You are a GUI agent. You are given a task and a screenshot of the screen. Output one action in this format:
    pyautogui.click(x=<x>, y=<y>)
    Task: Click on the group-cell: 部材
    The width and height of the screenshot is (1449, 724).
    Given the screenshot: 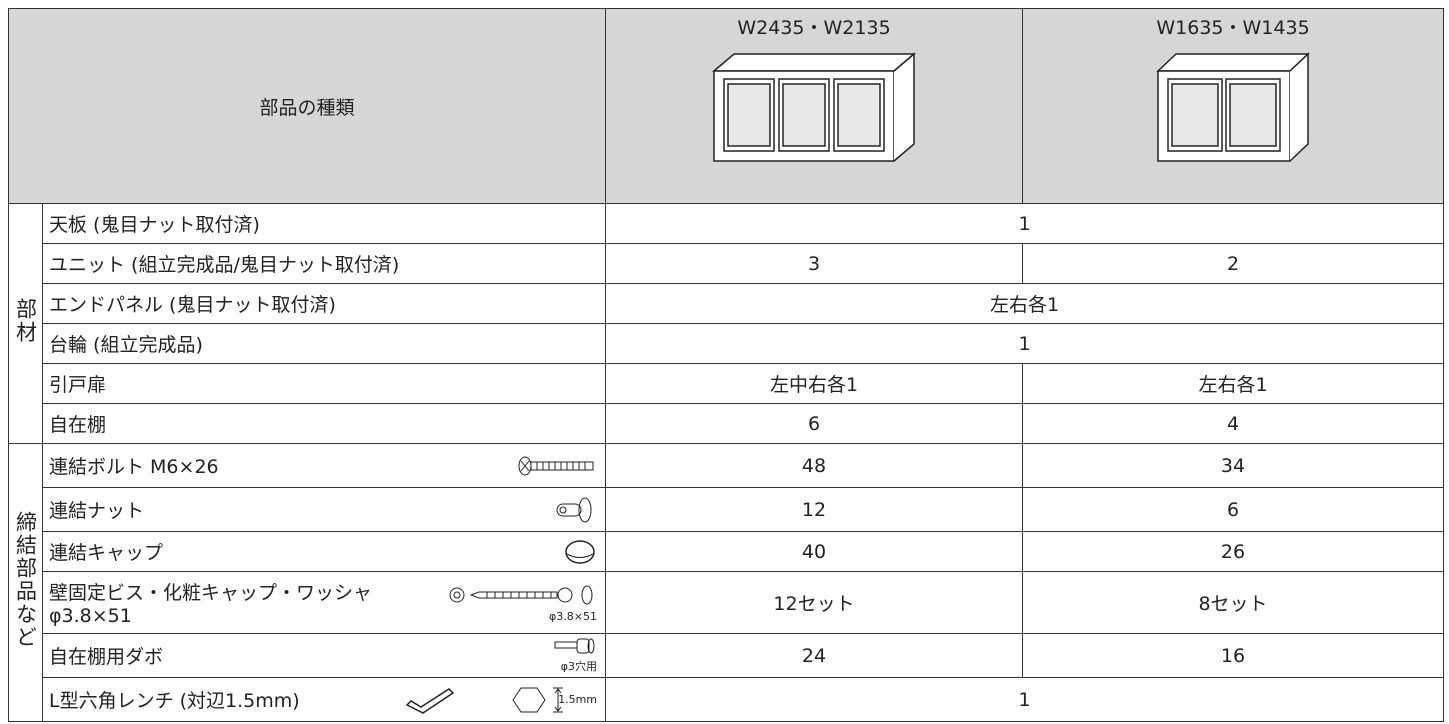 What is the action you would take?
    pyautogui.click(x=25, y=323)
    